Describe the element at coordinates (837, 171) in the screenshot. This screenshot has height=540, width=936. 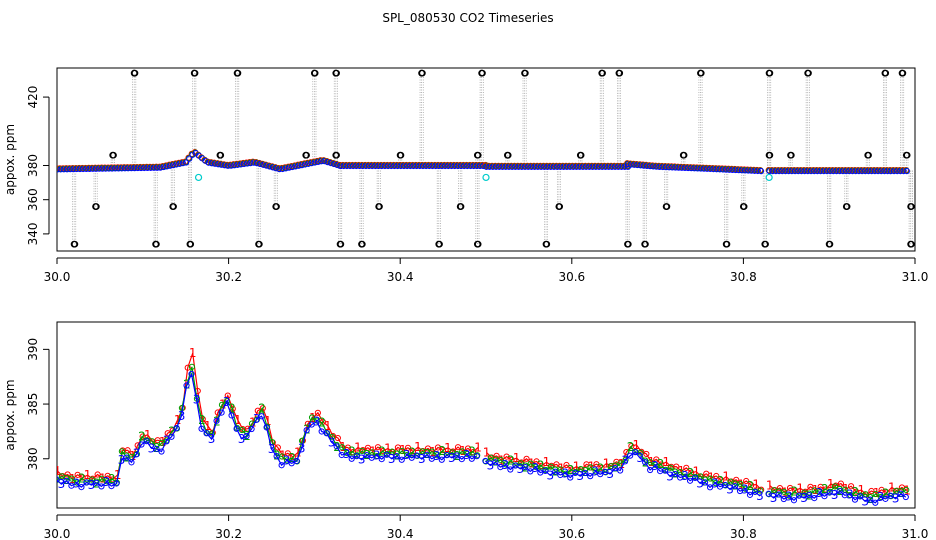
I see `baseline-segment` at that location.